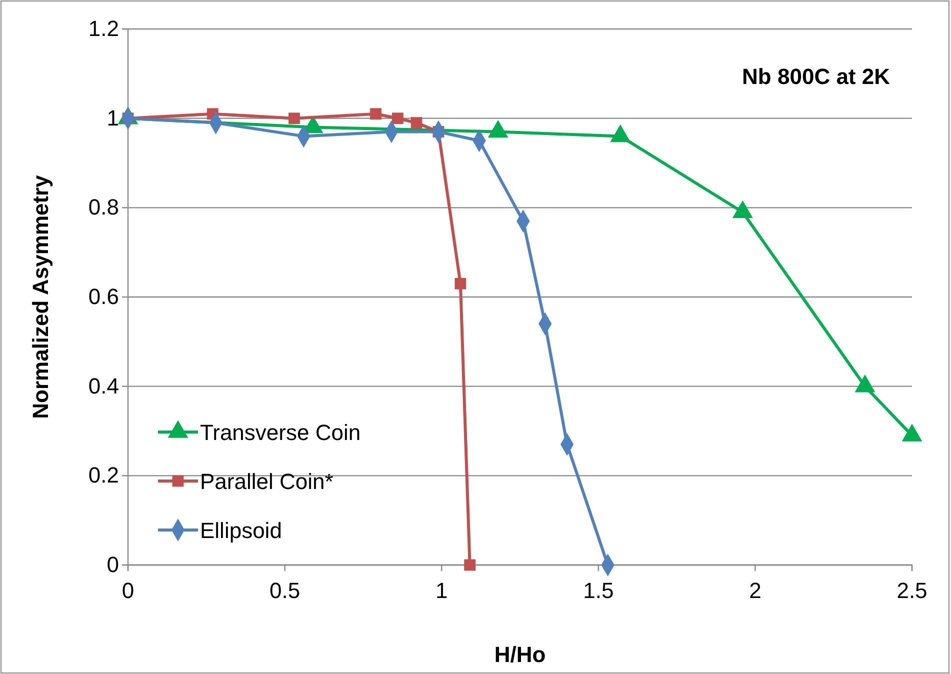 This screenshot has height=674, width=951. I want to click on annotation: Nb 800C at 2K, so click(816, 76).